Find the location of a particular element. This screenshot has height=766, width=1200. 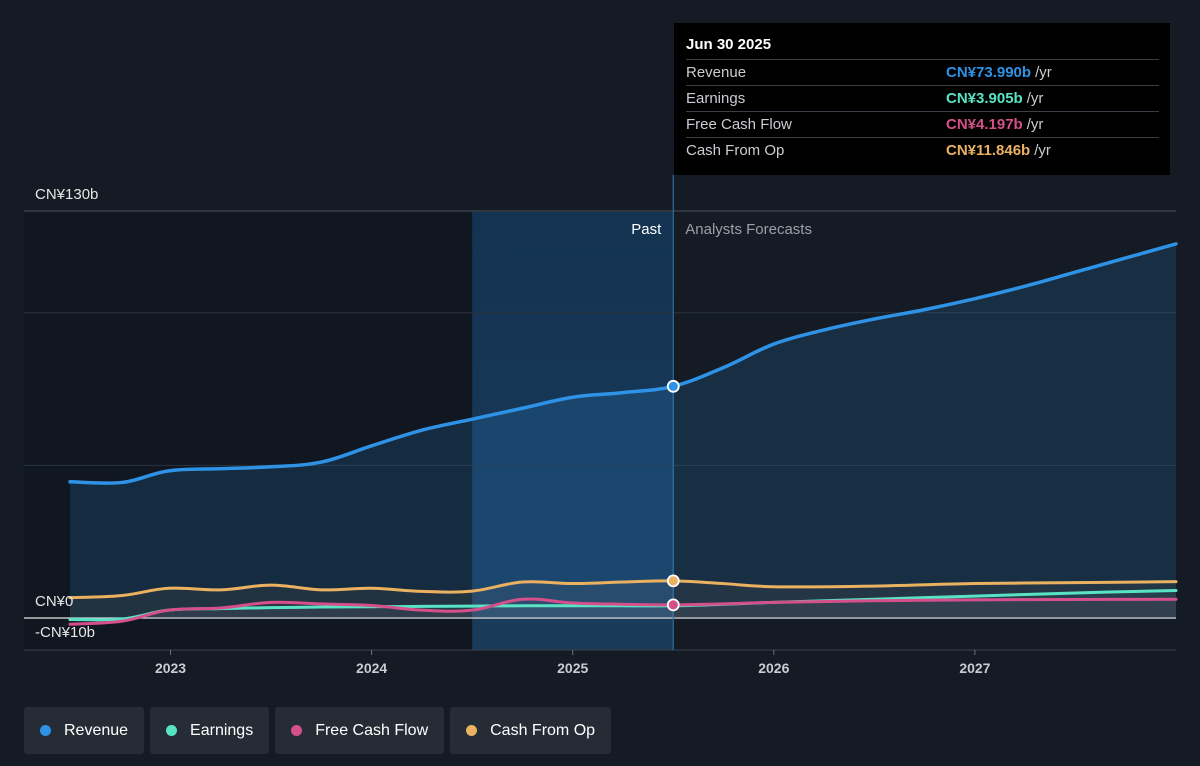

tooltip-row-cash-from-op: Cash From Op CN¥11.846b /yr is located at coordinates (922, 150).